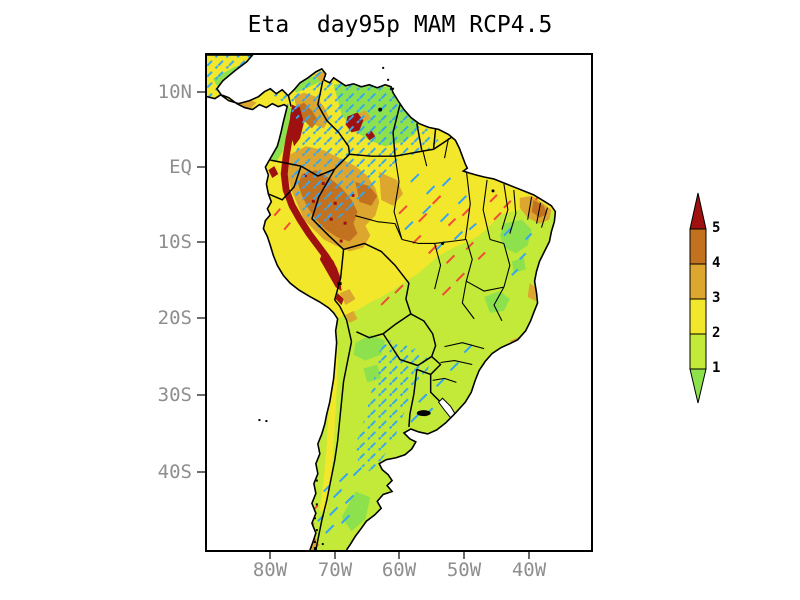 The height and width of the screenshot is (600, 800). What do you see at coordinates (174, 395) in the screenshot?
I see `y-axis-label: 30S` at bounding box center [174, 395].